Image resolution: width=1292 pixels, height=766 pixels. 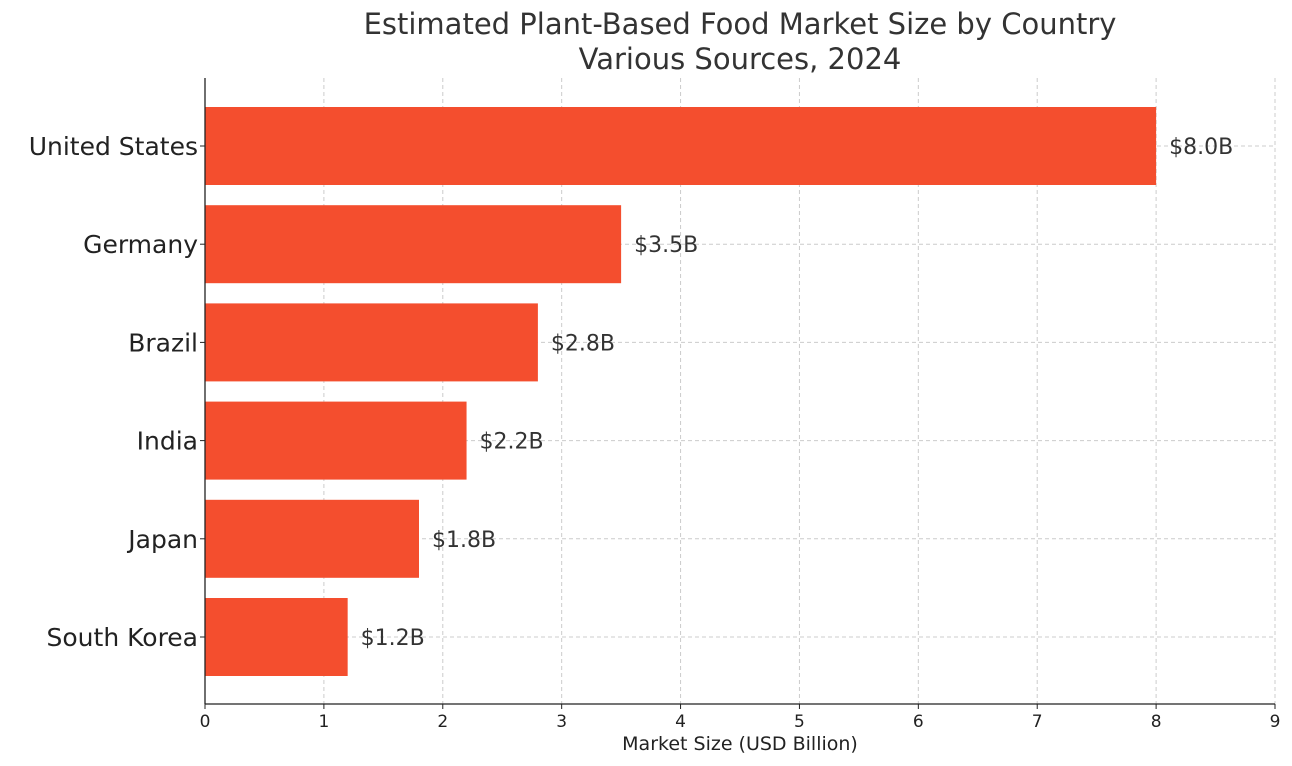 What do you see at coordinates (163, 342) in the screenshot?
I see `category-label: Brazil` at bounding box center [163, 342].